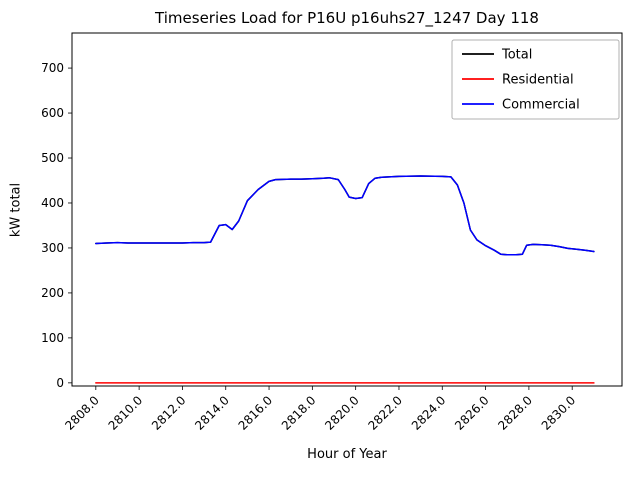  Describe the element at coordinates (256, 413) in the screenshot. I see `x-tick-label: 2816.0` at that location.